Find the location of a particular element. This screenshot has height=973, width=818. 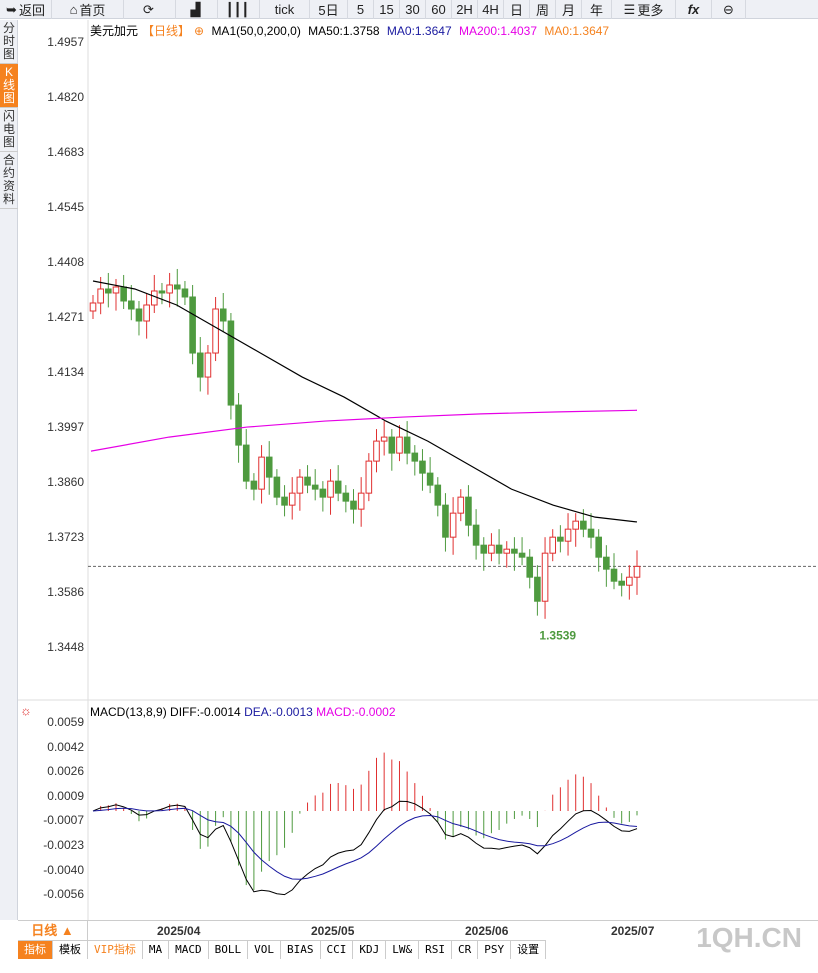

date-axis: 日线 ▲ 2025/04 2025/05 2025/06 2025/07 is located at coordinates (418, 930).